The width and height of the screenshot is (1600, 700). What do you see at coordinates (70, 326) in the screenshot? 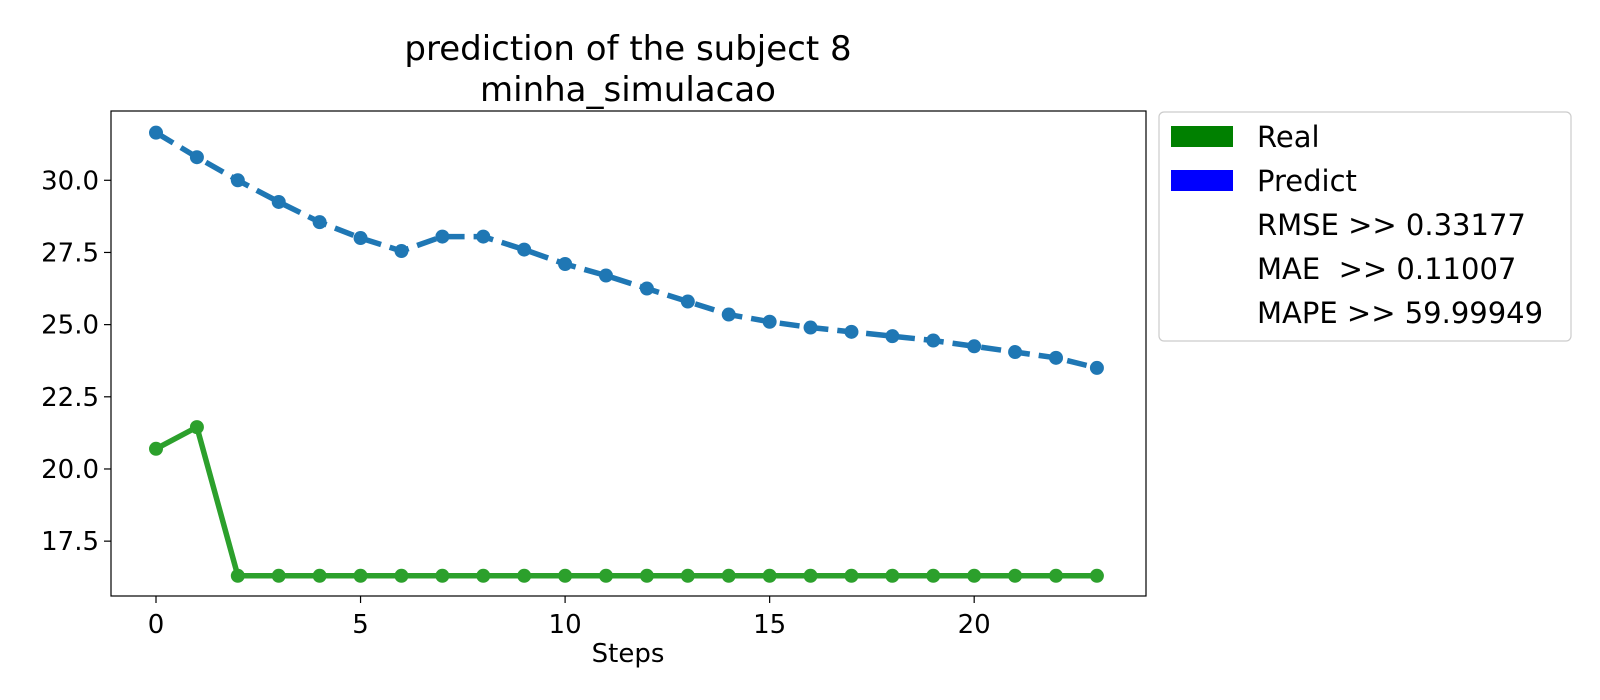
I see `y-tick-label: 25.0` at bounding box center [70, 326].